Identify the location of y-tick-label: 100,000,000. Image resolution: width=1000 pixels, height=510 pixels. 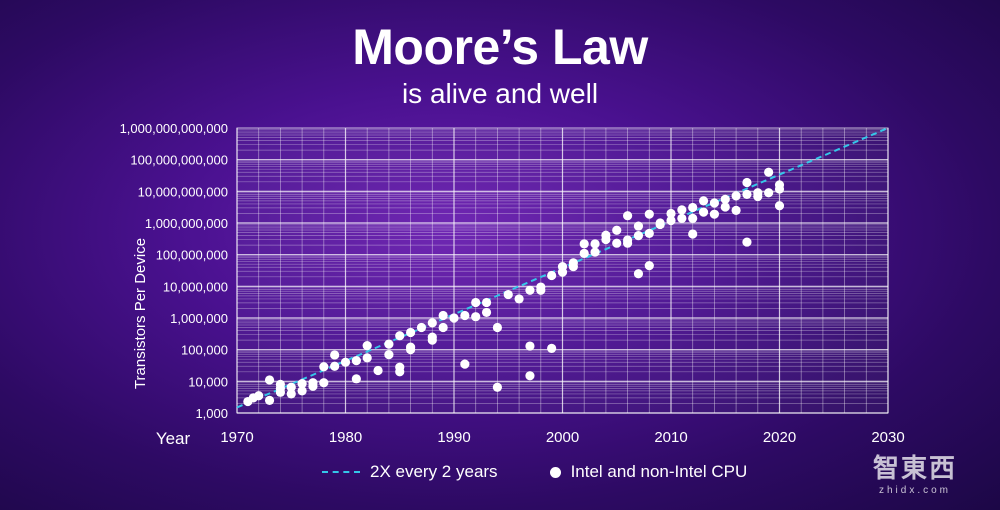
(192, 255).